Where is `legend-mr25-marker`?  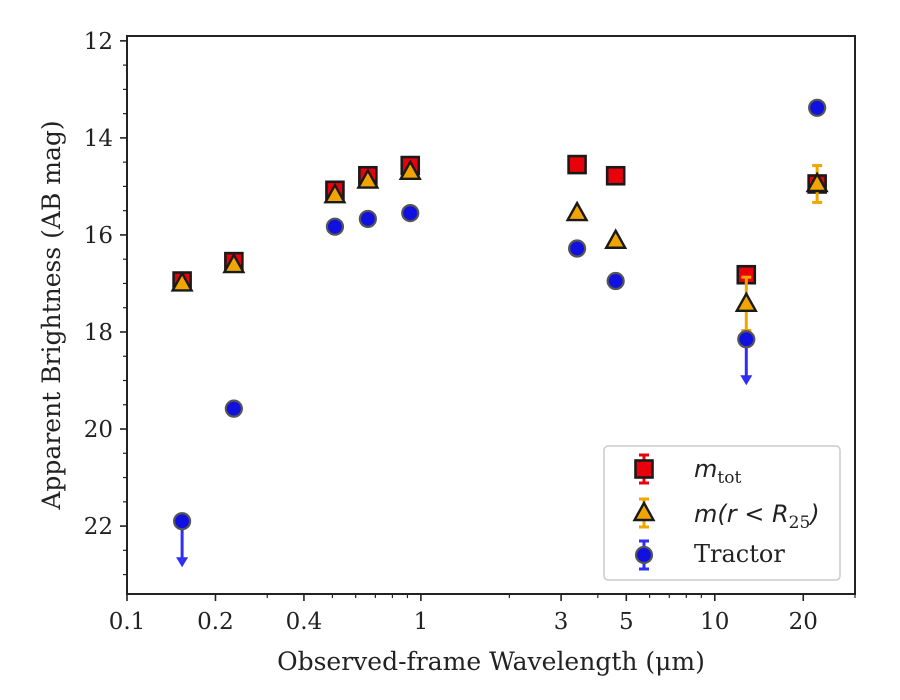
legend-mr25-marker is located at coordinates (644, 511).